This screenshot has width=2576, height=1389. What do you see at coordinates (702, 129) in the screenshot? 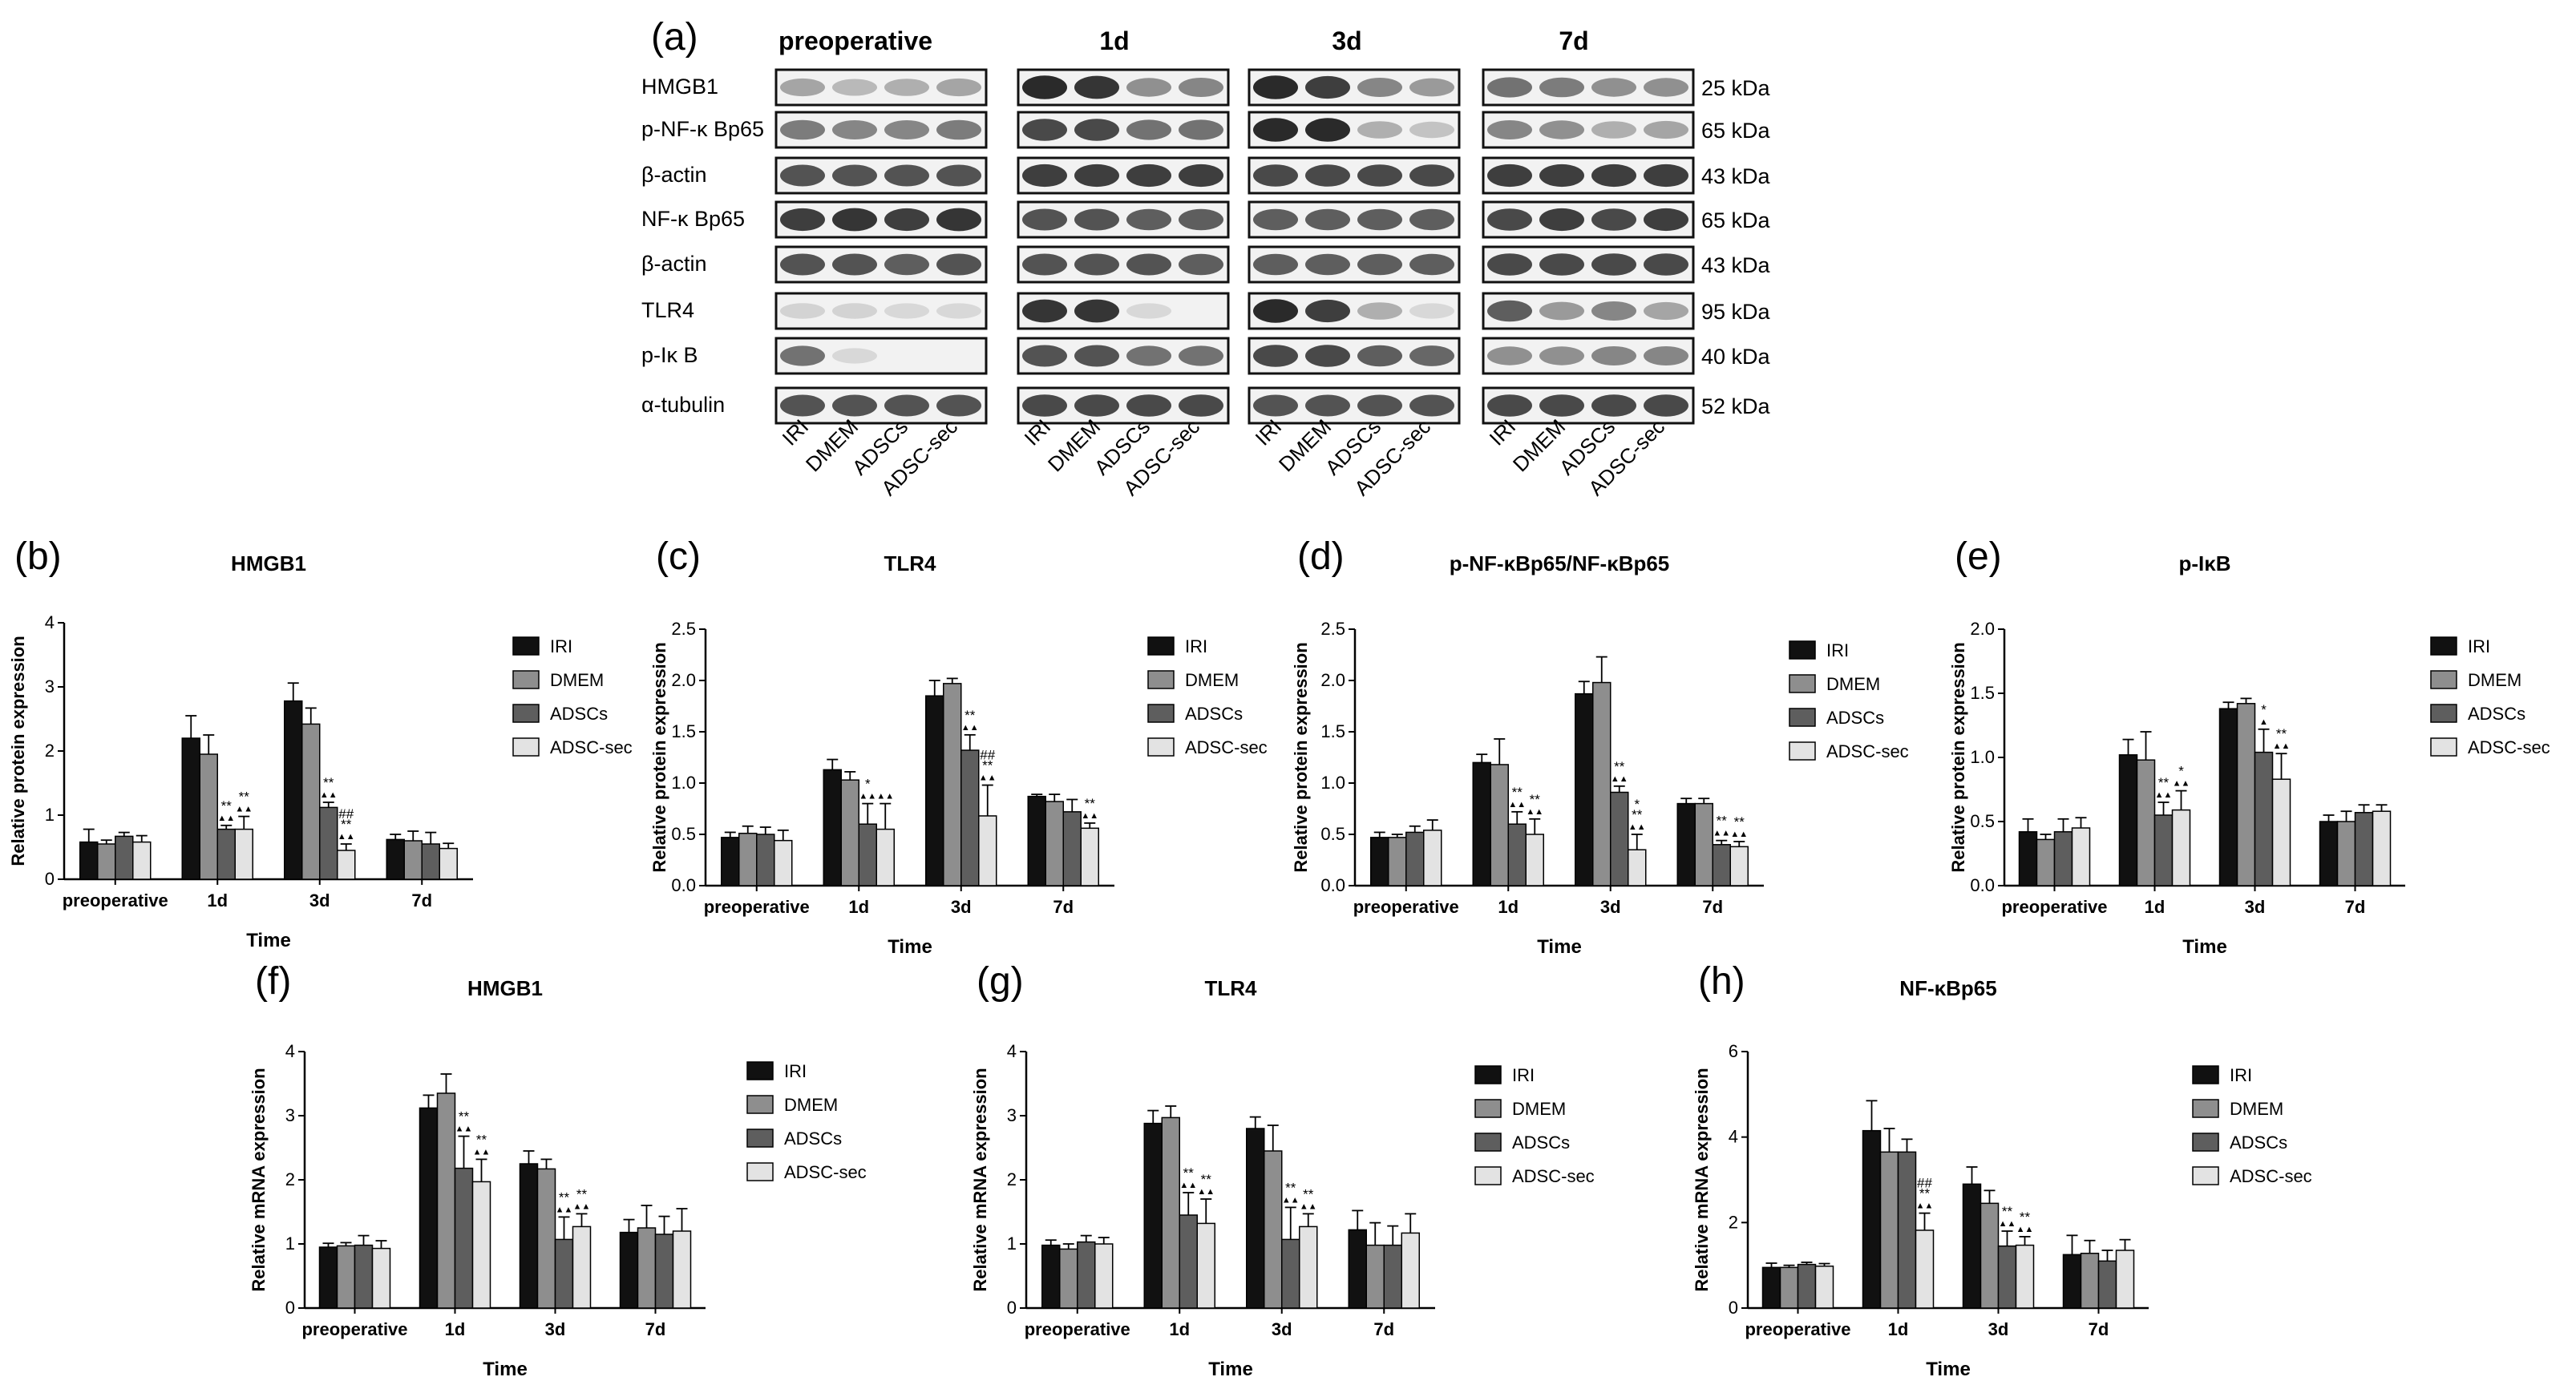
I see `blot-row-label: p-NF-κ Bp65` at bounding box center [702, 129].